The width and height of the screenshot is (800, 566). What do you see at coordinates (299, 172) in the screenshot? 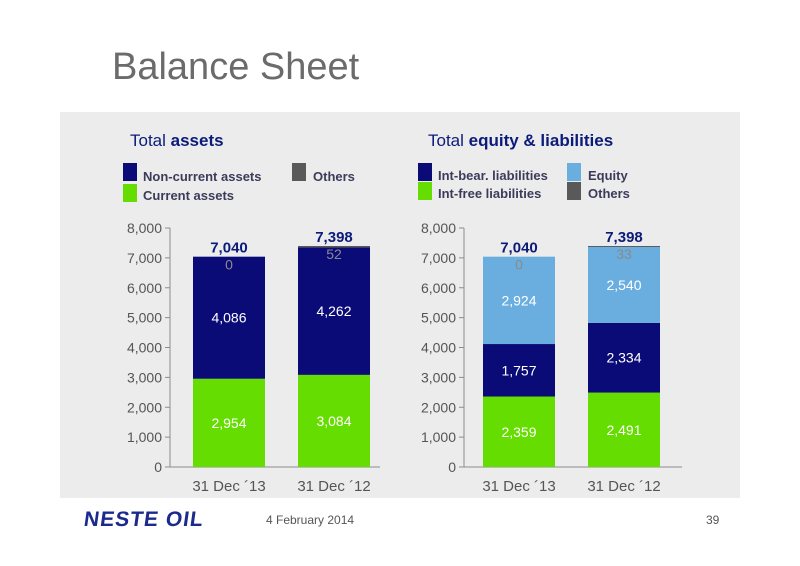
I see `legend-swatch-others-assets` at bounding box center [299, 172].